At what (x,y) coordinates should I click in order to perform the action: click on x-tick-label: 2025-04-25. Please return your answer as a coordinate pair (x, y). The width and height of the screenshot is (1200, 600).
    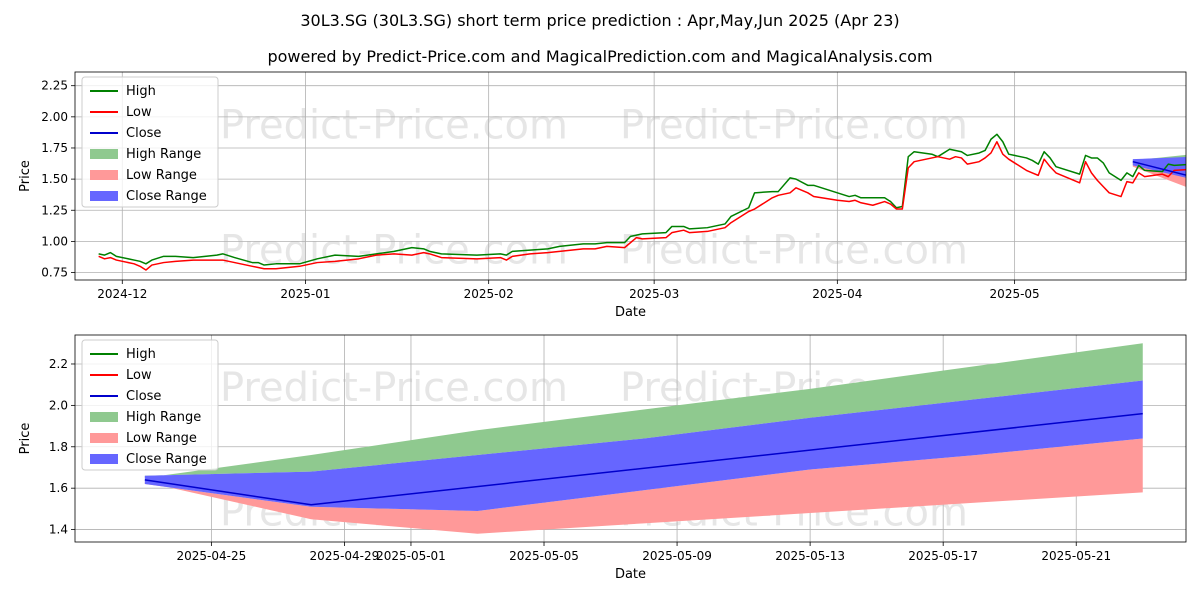
    Looking at the image, I should click on (212, 556).